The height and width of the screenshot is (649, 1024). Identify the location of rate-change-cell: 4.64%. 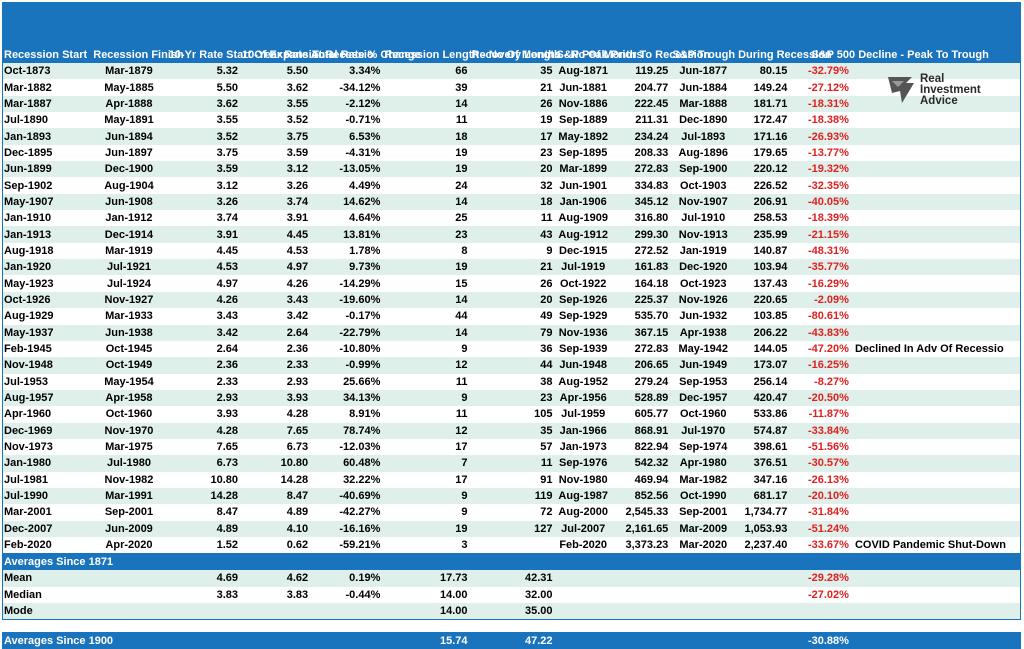
(346, 218).